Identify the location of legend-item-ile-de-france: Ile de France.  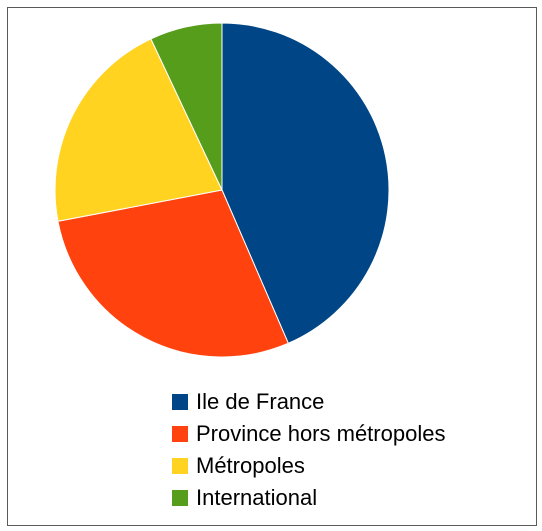
(308, 402).